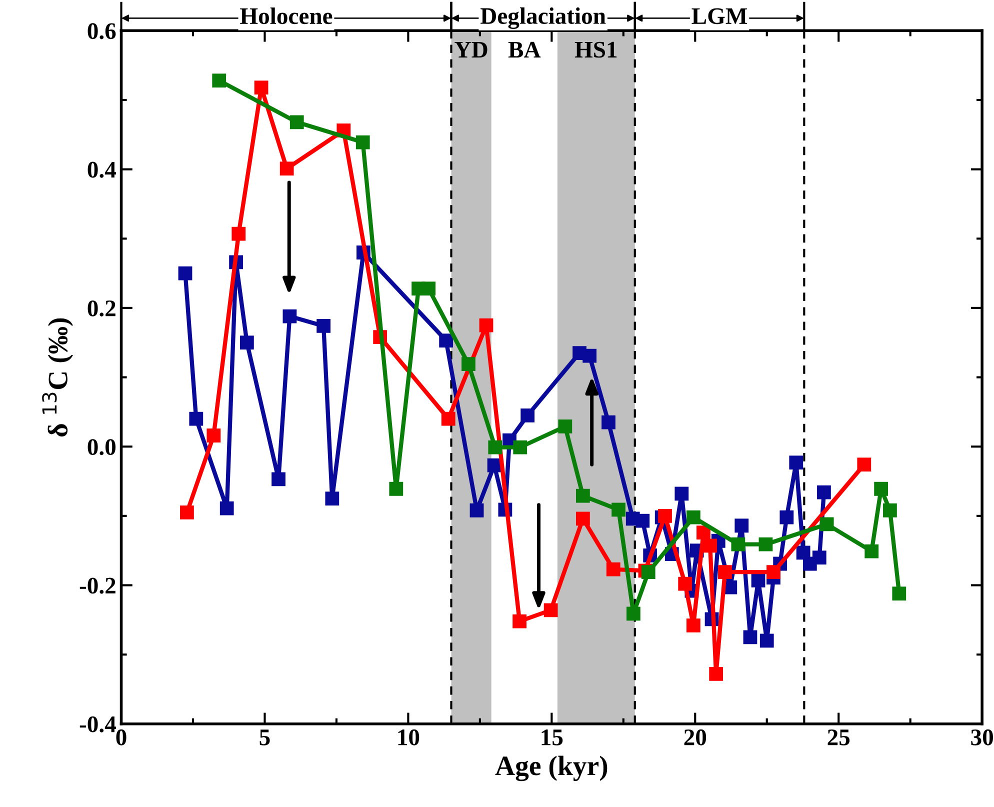  Describe the element at coordinates (409, 737) in the screenshot. I see `x-tick-label: 10` at that location.